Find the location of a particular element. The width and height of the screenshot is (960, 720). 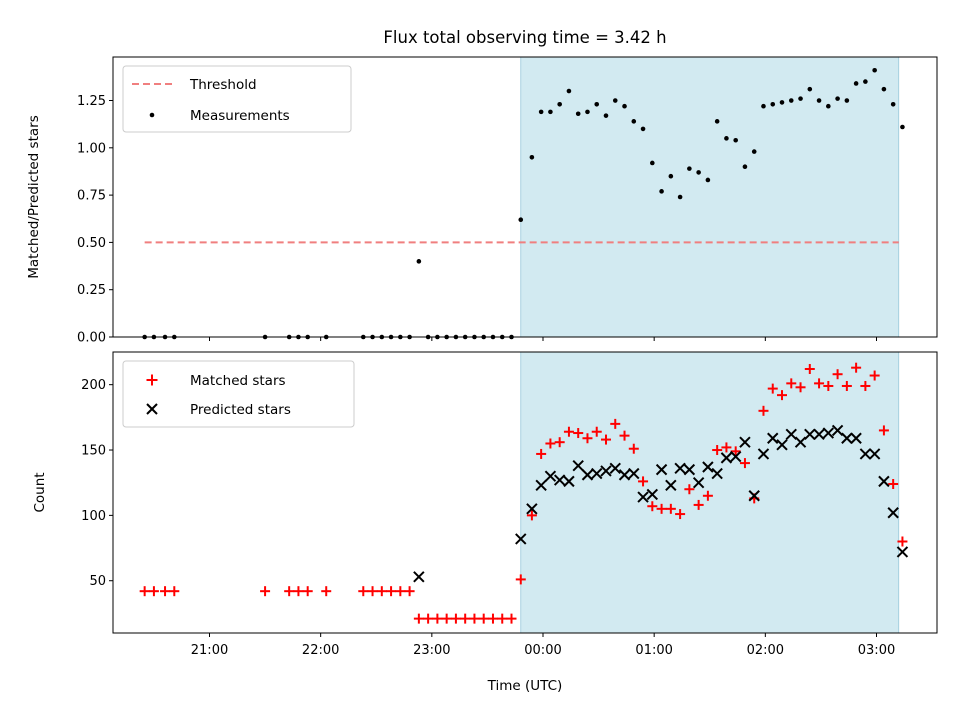

xtick-label: 22:00 is located at coordinates (320, 650).